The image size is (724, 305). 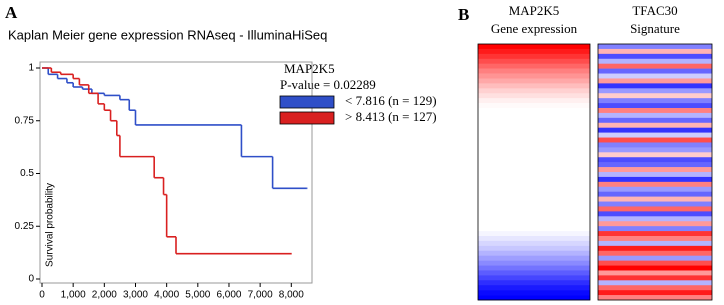 I want to click on x-tick-label: 1,000, so click(x=73, y=295).